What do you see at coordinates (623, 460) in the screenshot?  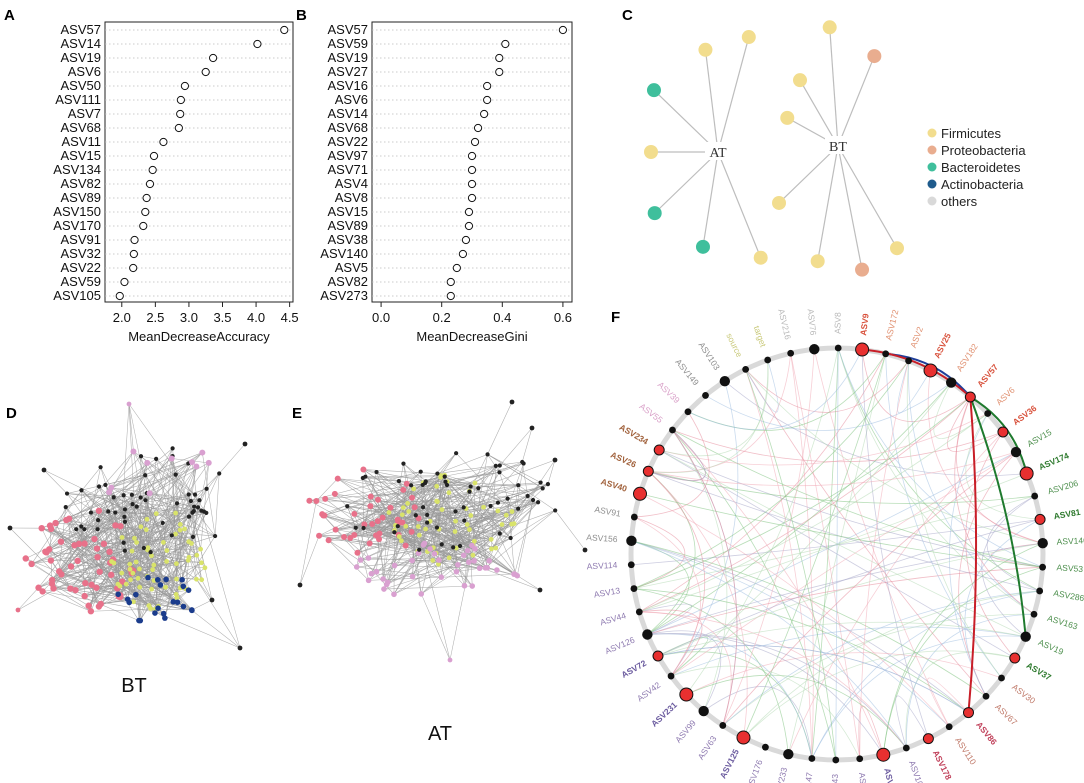 I see `chord-node-label: ASV26` at bounding box center [623, 460].